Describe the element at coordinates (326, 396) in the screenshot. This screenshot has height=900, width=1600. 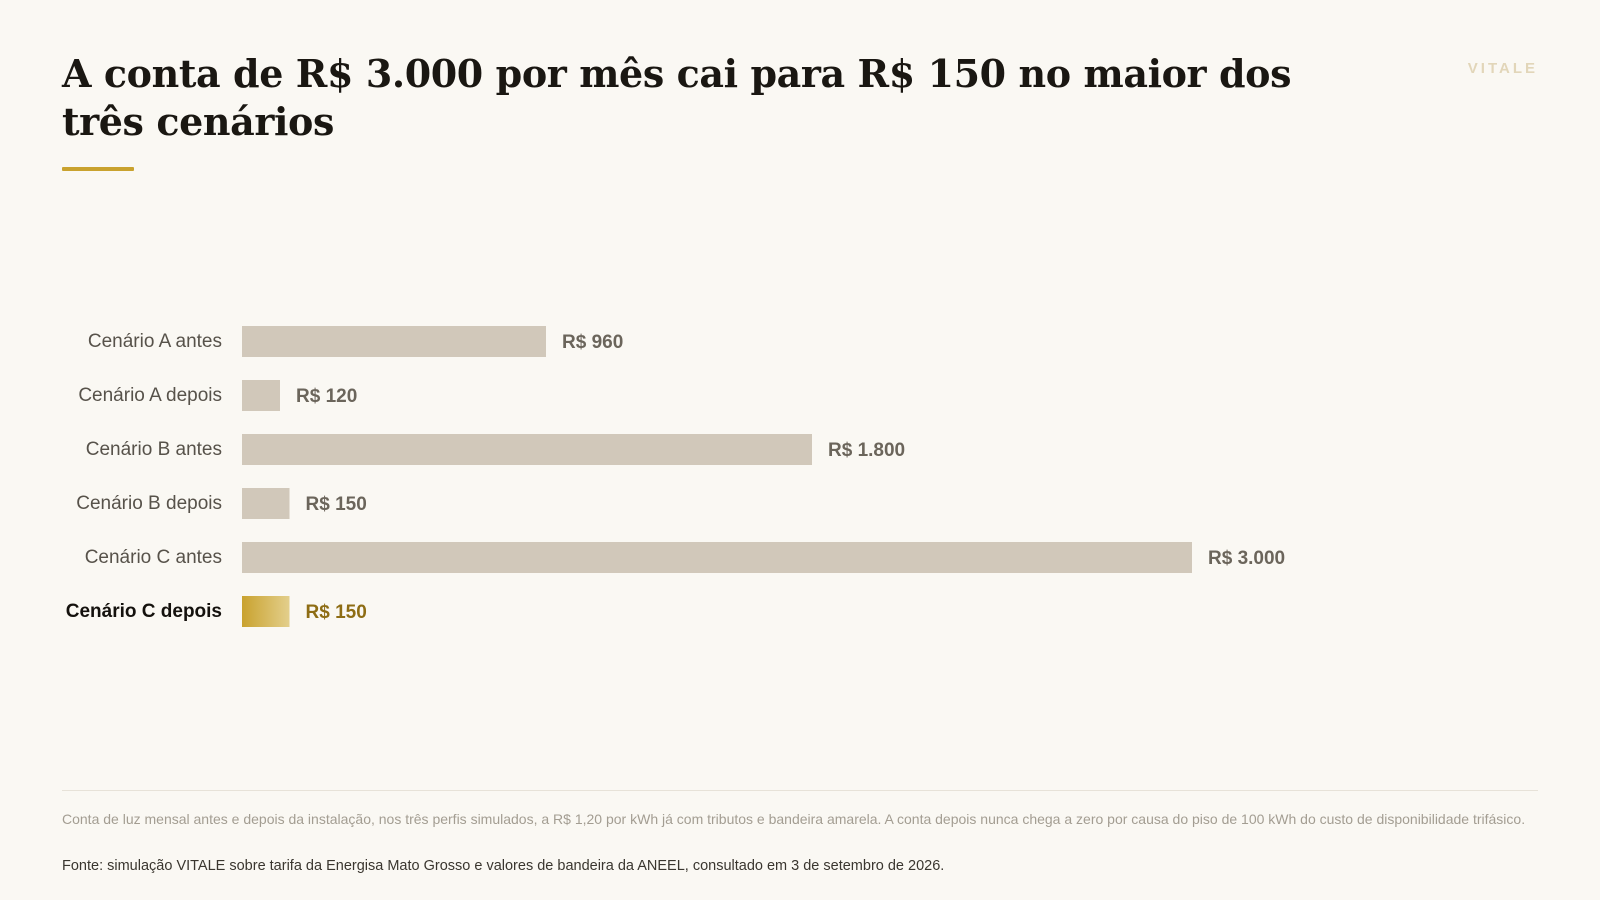
I see `value-label: R$ 120` at that location.